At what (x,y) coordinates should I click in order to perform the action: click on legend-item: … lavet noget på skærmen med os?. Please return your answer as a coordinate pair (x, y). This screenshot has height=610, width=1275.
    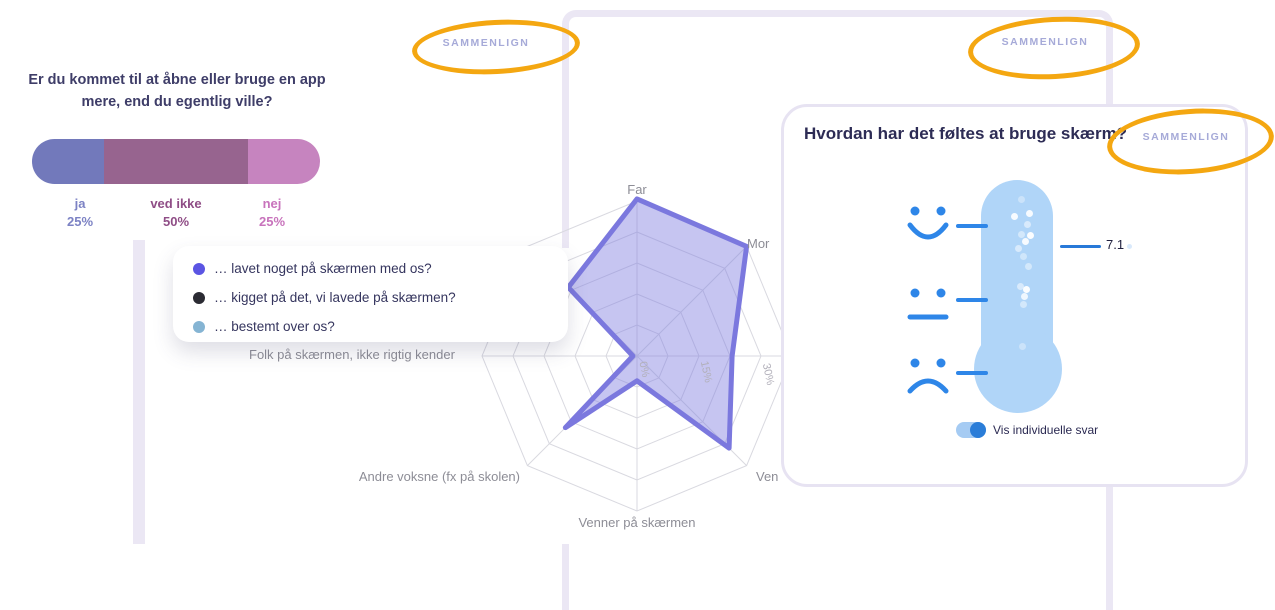
    Looking at the image, I should click on (370, 268).